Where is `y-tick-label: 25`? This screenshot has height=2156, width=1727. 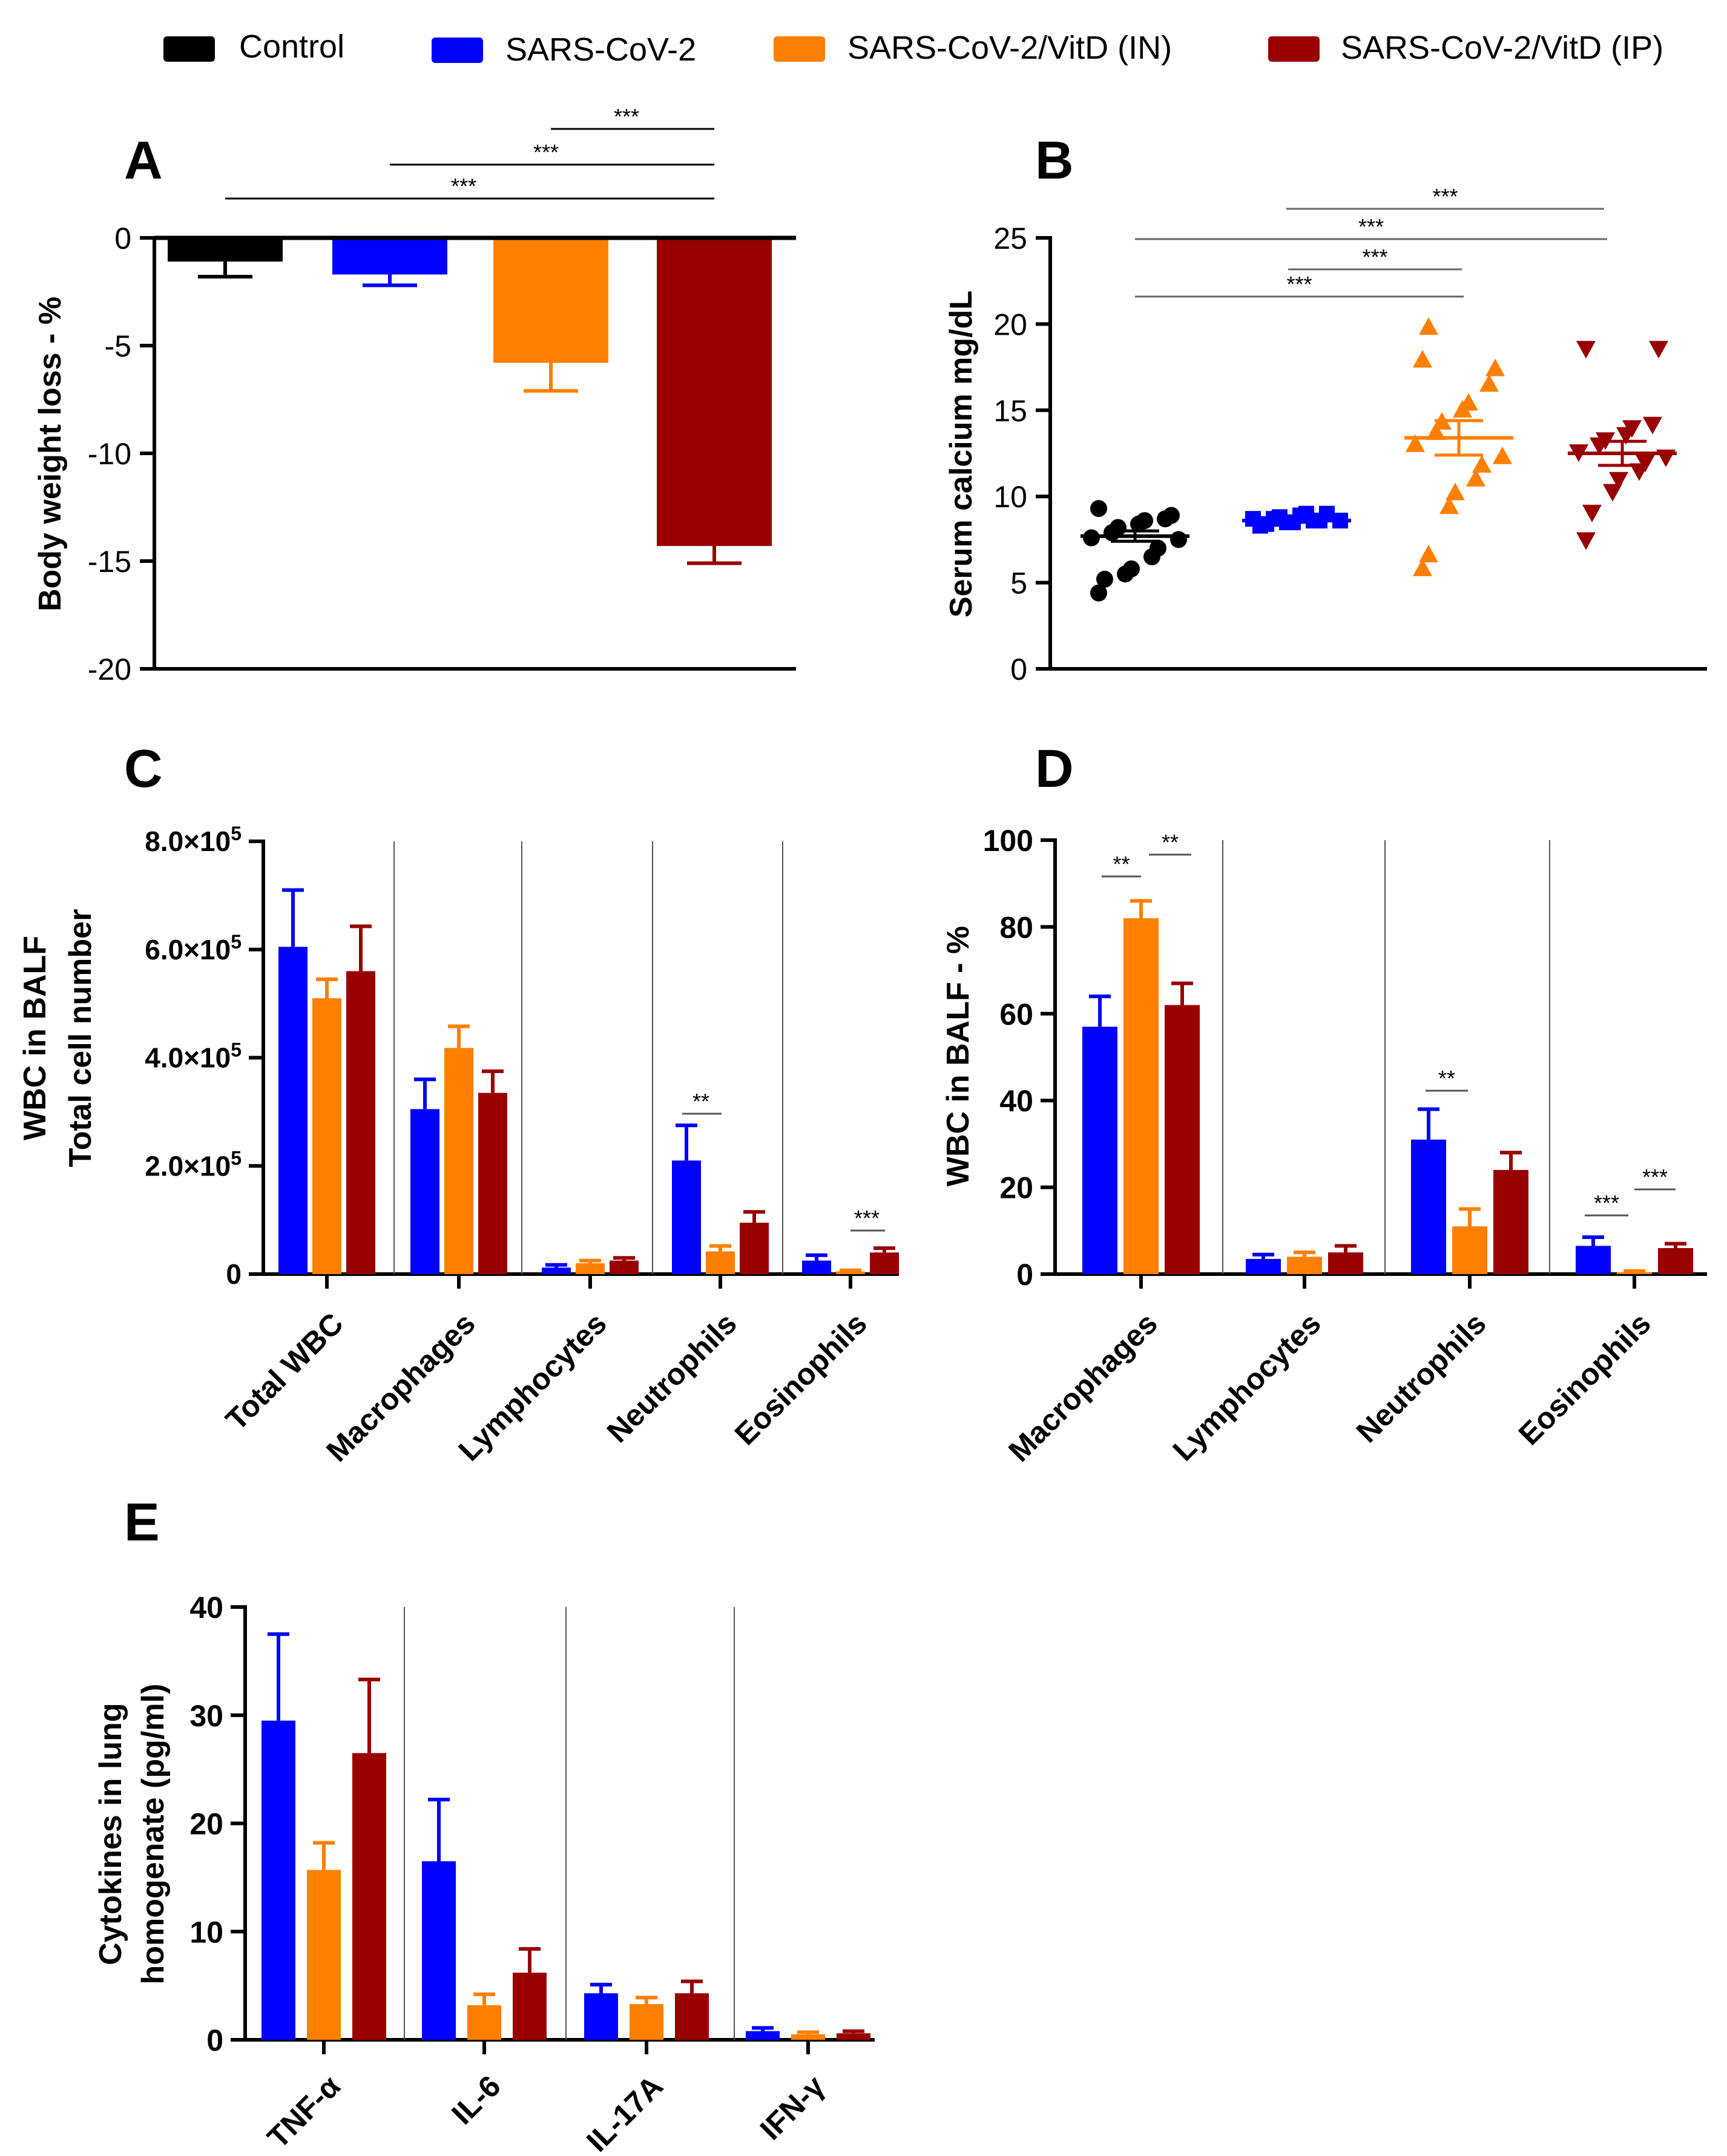
y-tick-label: 25 is located at coordinates (1010, 238).